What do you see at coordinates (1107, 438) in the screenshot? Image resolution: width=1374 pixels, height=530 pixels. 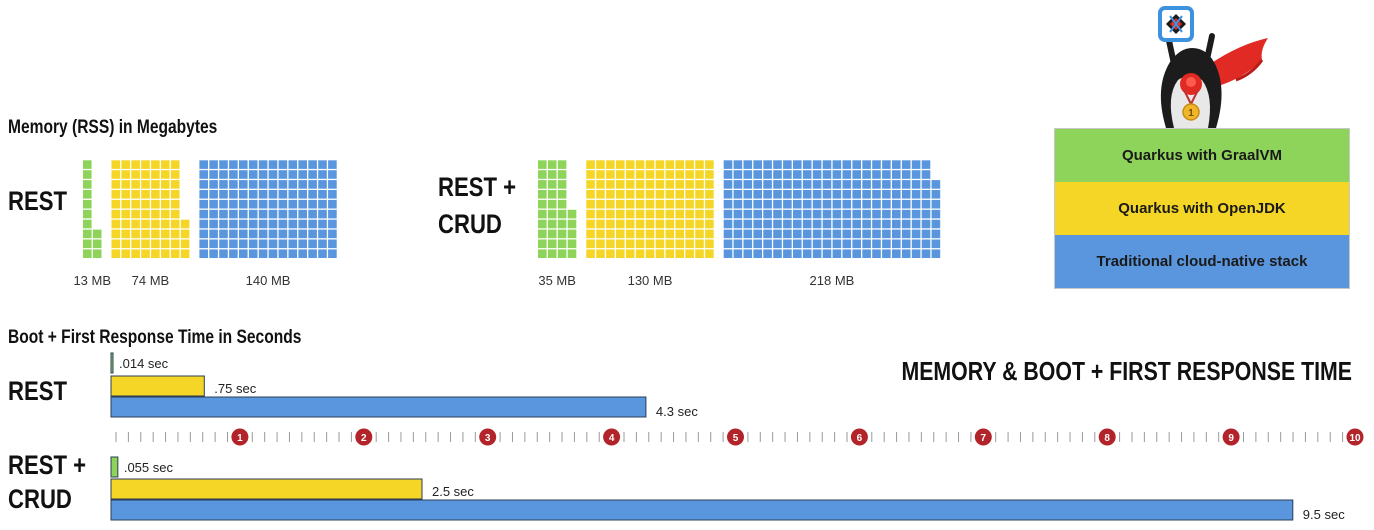 I see `axis-tick-label: 8` at bounding box center [1107, 438].